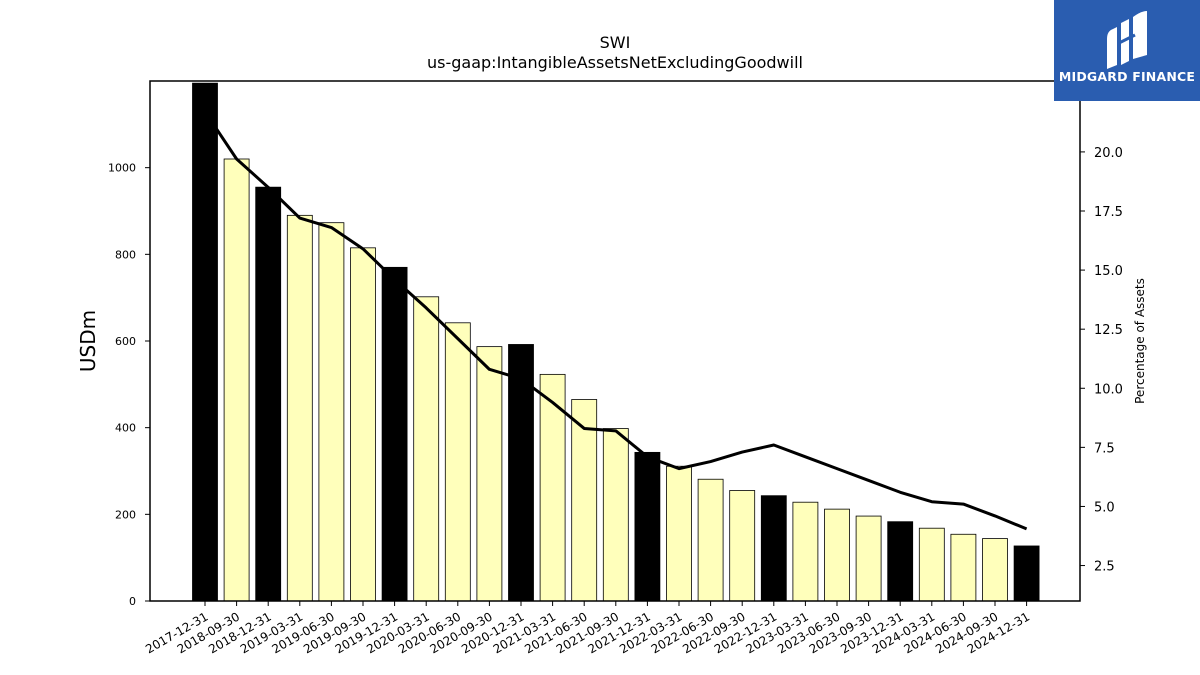 The image size is (1200, 675). I want to click on right-tick-label: 17.5, so click(1108, 212).